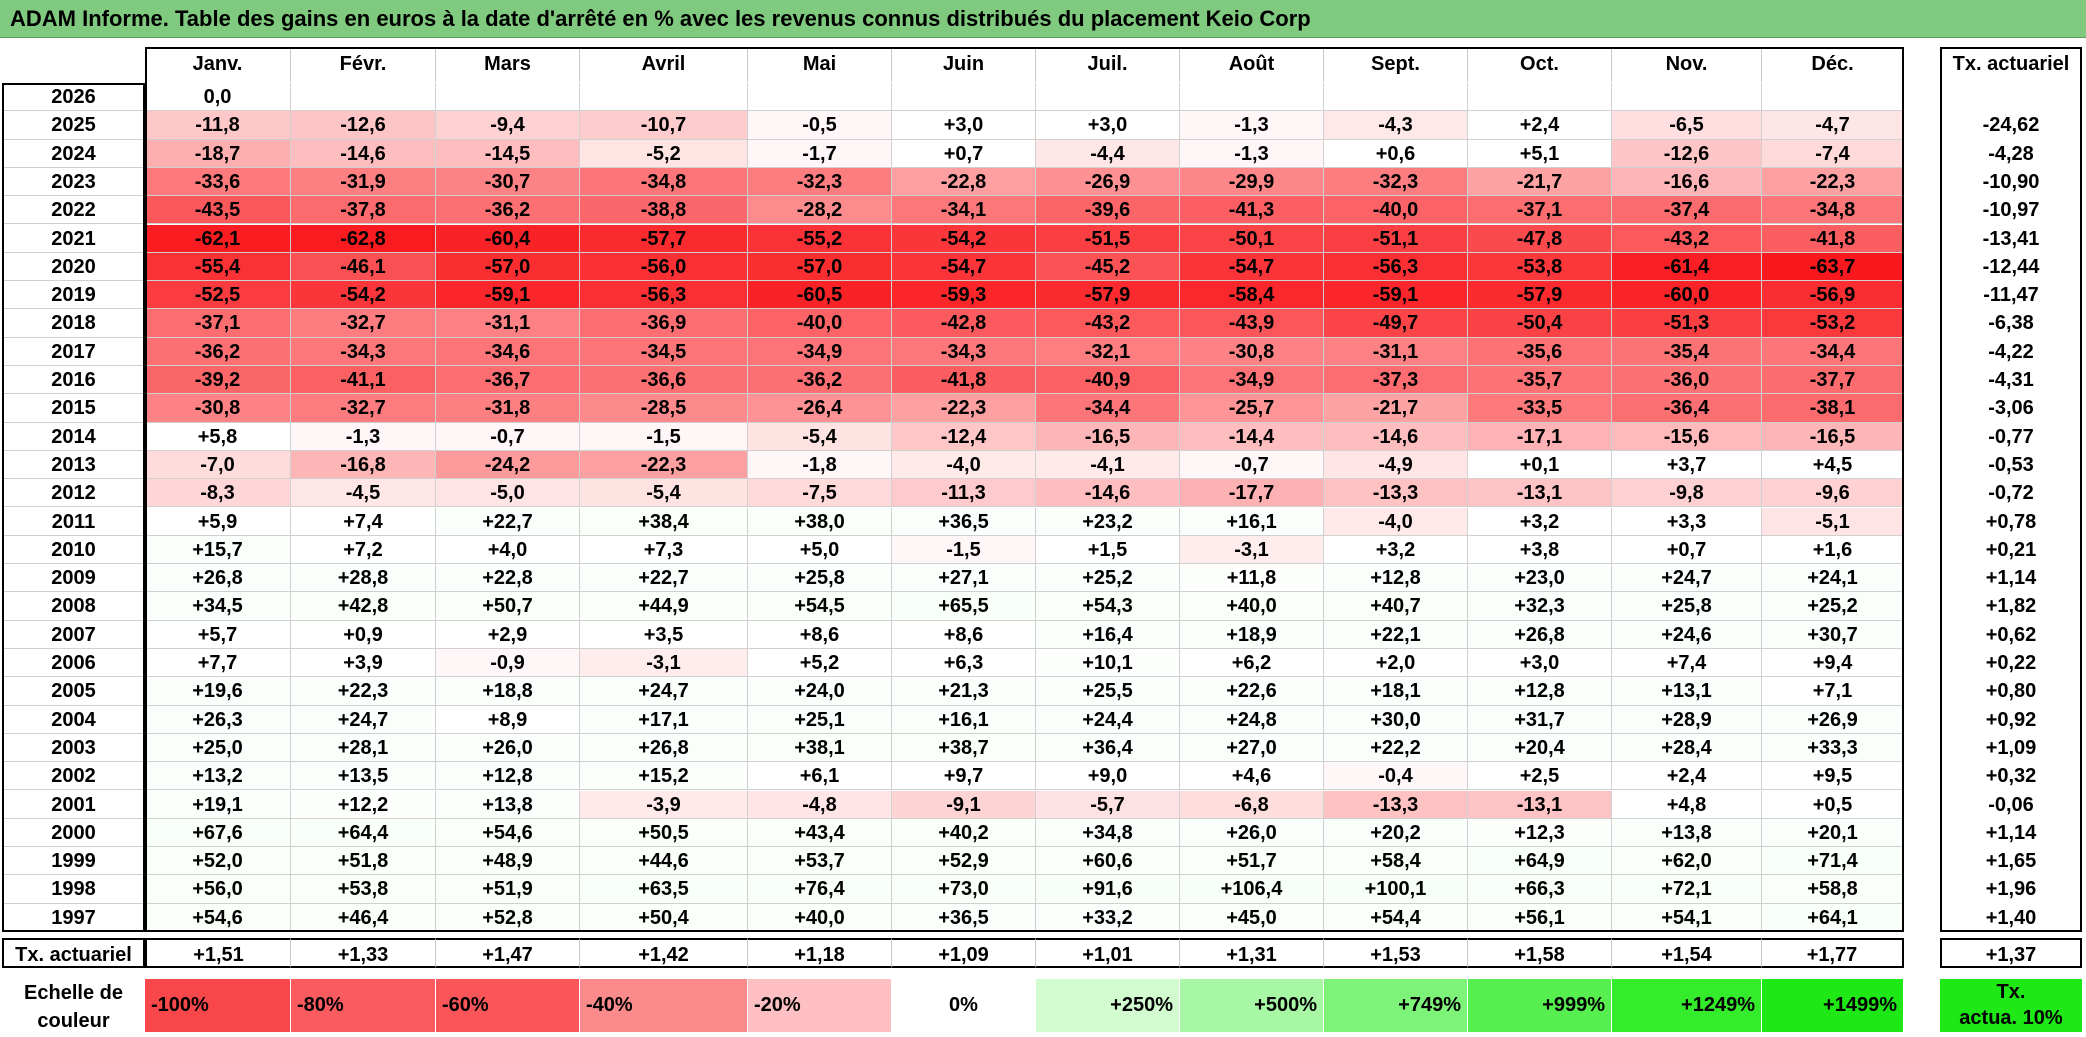  What do you see at coordinates (2011, 181) in the screenshot?
I see `rate-cell: -10,90` at bounding box center [2011, 181].